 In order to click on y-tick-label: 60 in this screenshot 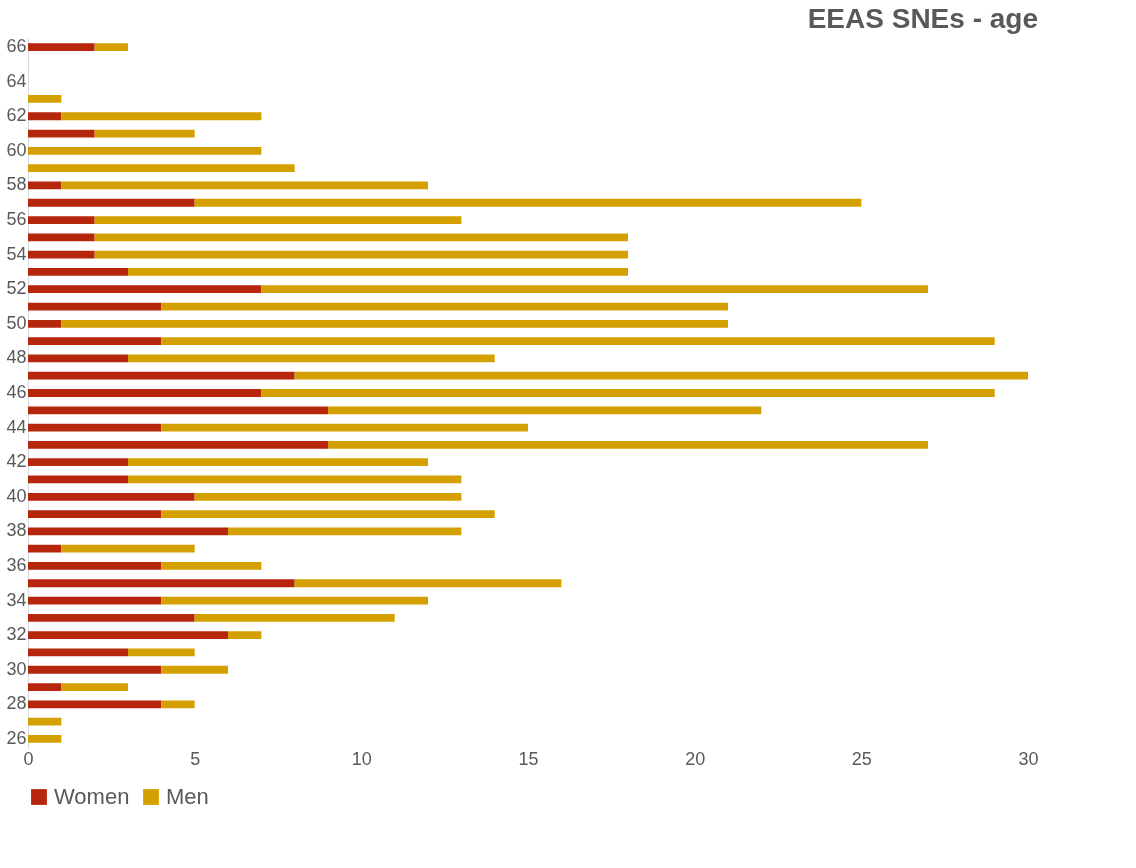, I will do `click(16, 149)`.